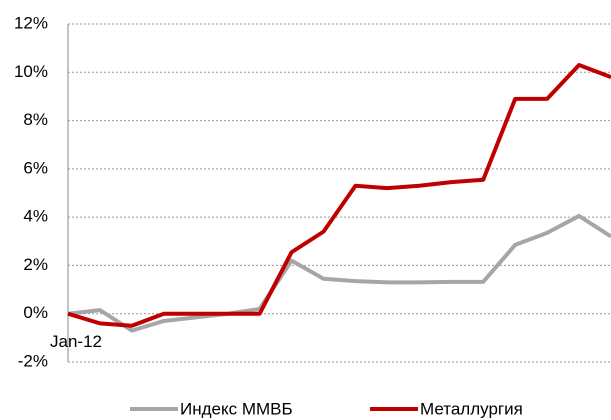 The width and height of the screenshot is (611, 420). What do you see at coordinates (35, 167) in the screenshot?
I see `y-tick-label: 6%` at bounding box center [35, 167].